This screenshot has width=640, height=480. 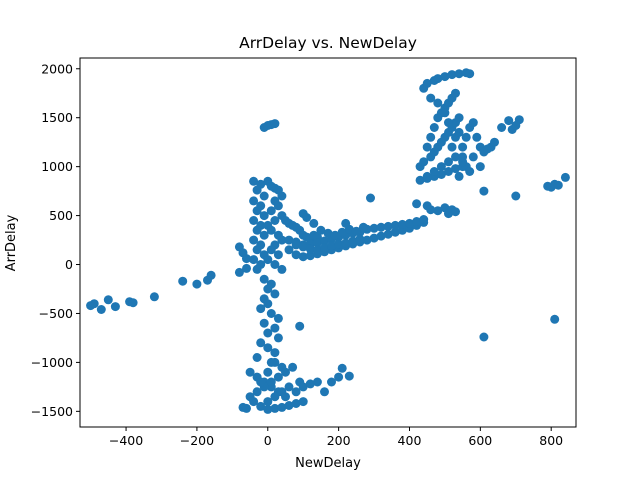 What do you see at coordinates (328, 43) in the screenshot?
I see `chart-title: ArrDelay vs. NewDelay` at bounding box center [328, 43].